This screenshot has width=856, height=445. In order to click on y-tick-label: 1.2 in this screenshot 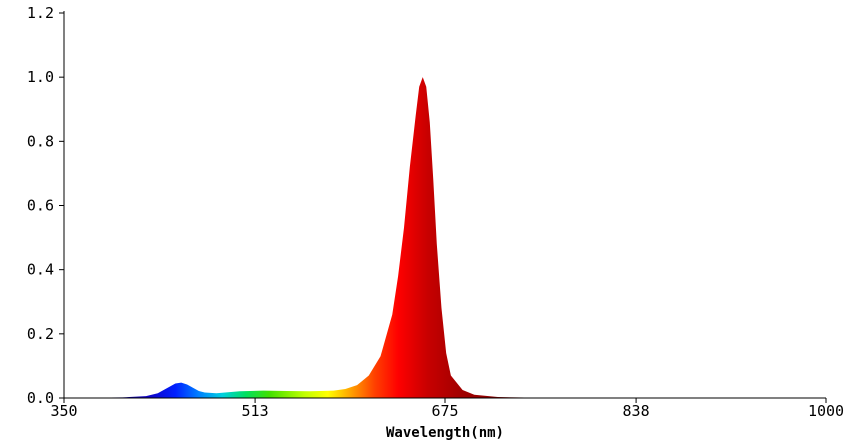, I will do `click(40, 13)`.